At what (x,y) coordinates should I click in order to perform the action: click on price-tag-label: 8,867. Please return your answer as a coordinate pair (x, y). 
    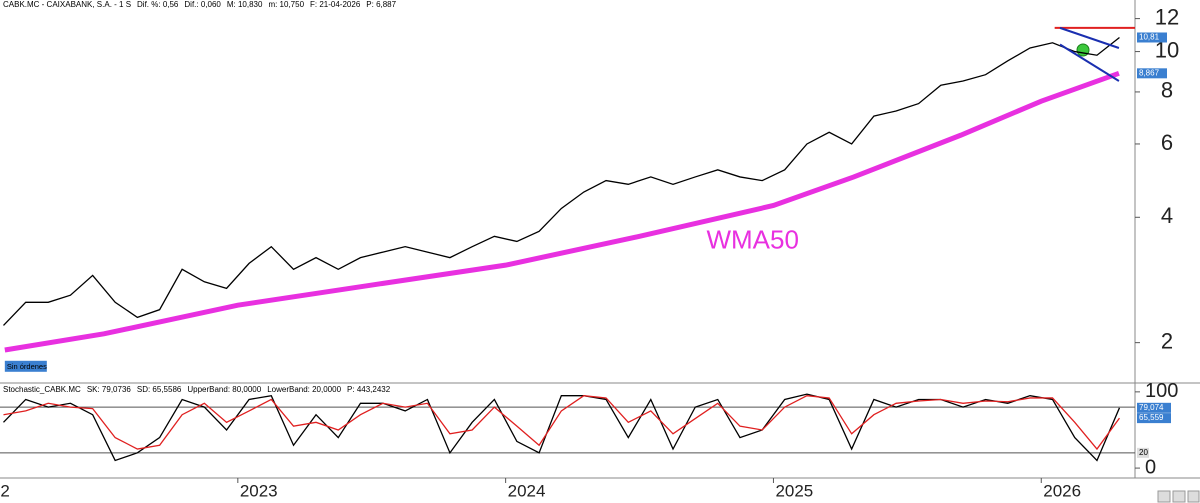
    Looking at the image, I should click on (1149, 72).